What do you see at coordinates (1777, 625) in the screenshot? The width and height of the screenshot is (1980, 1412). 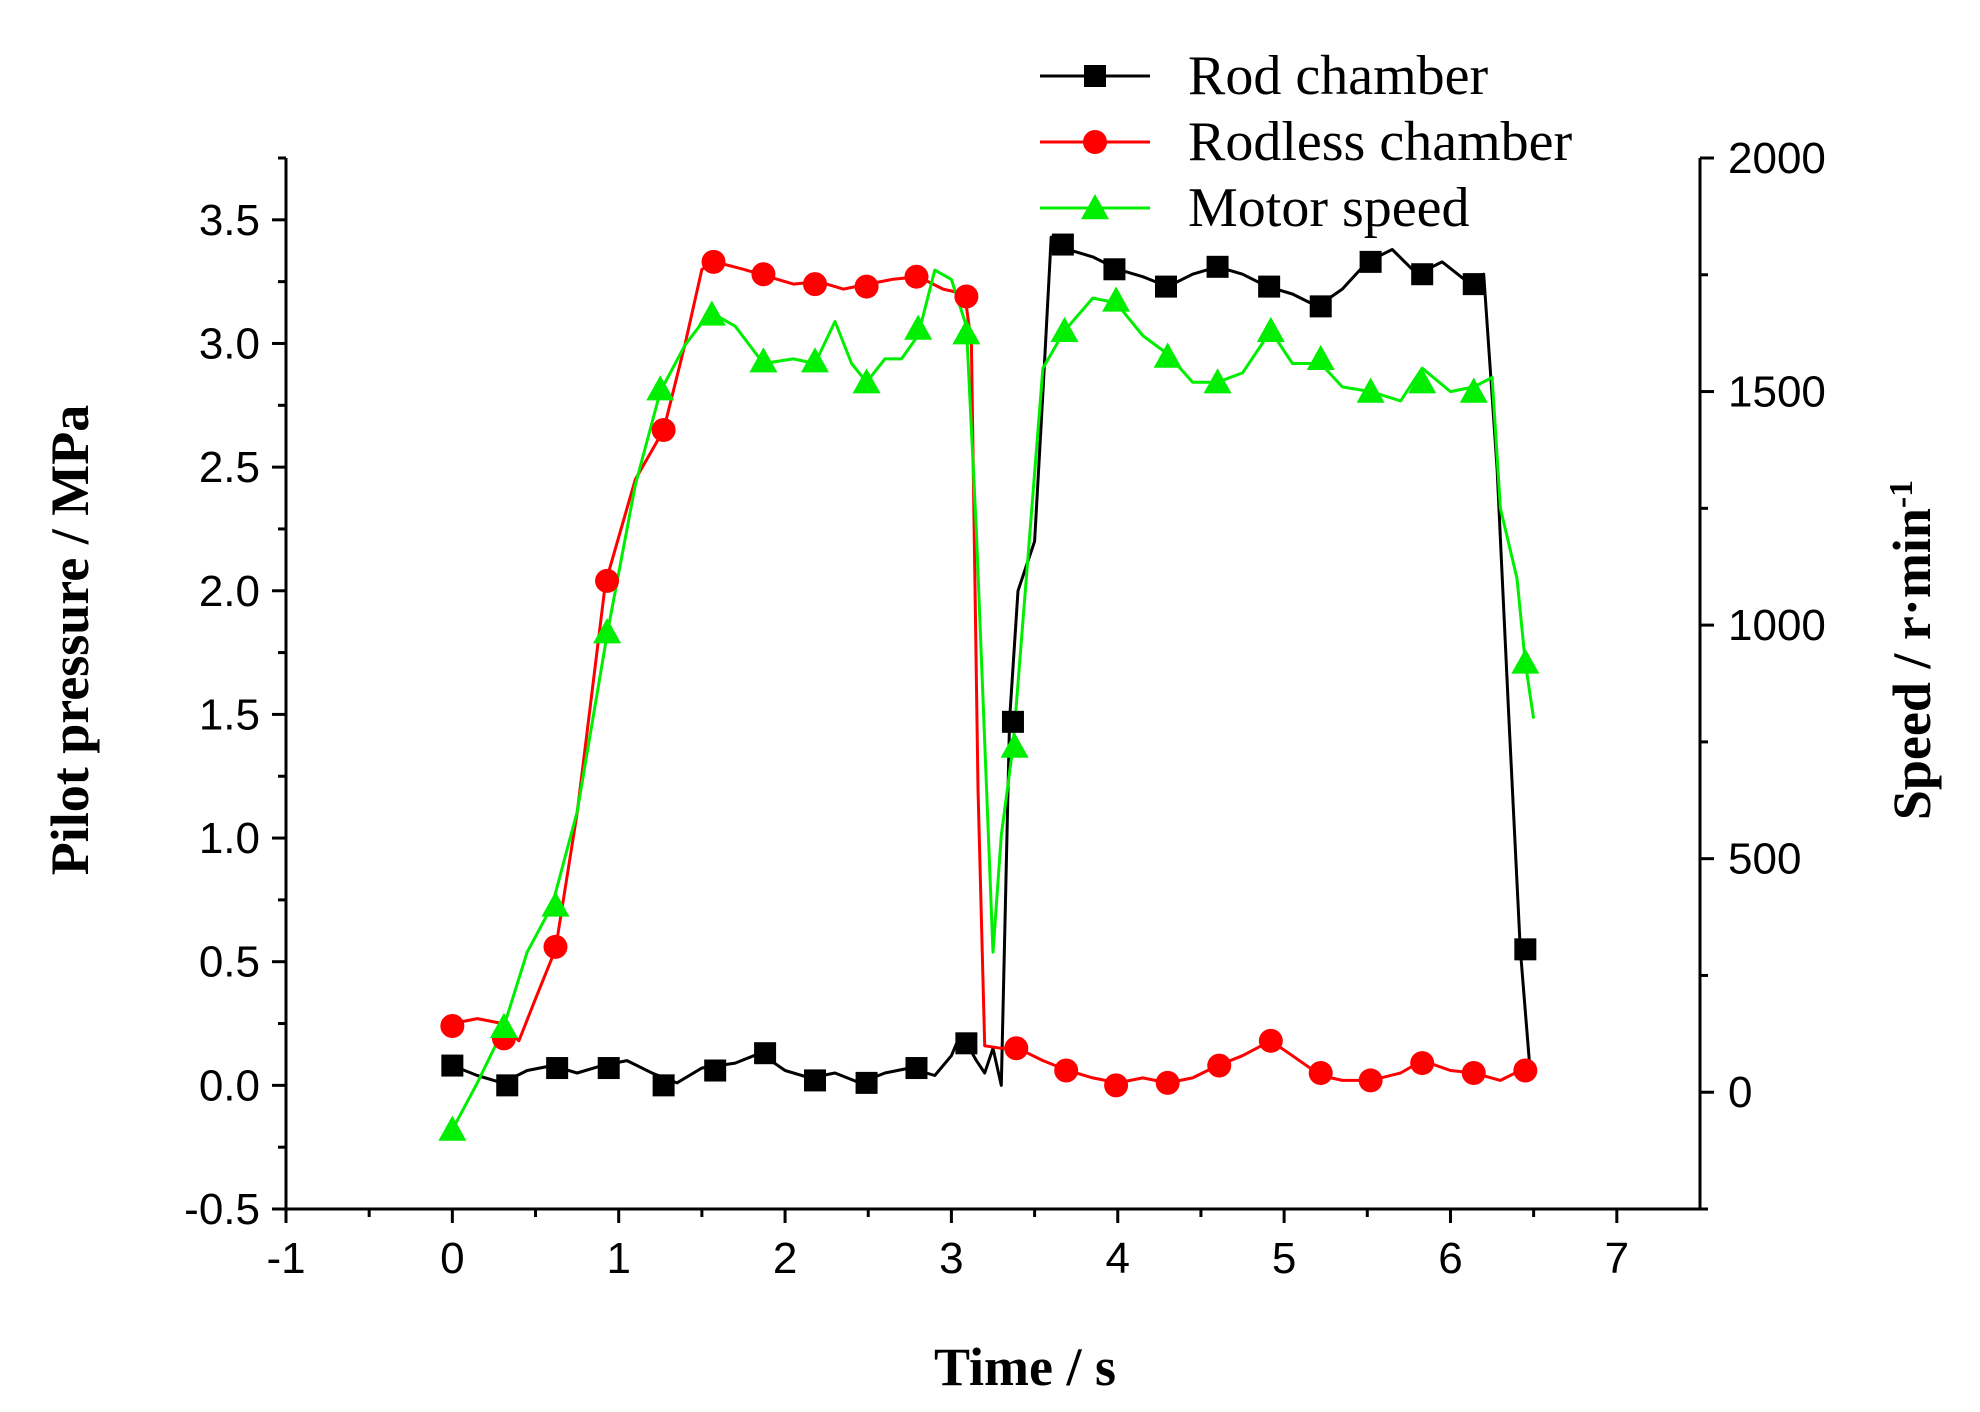 I see `y-right-tick-label: 1000` at bounding box center [1777, 625].